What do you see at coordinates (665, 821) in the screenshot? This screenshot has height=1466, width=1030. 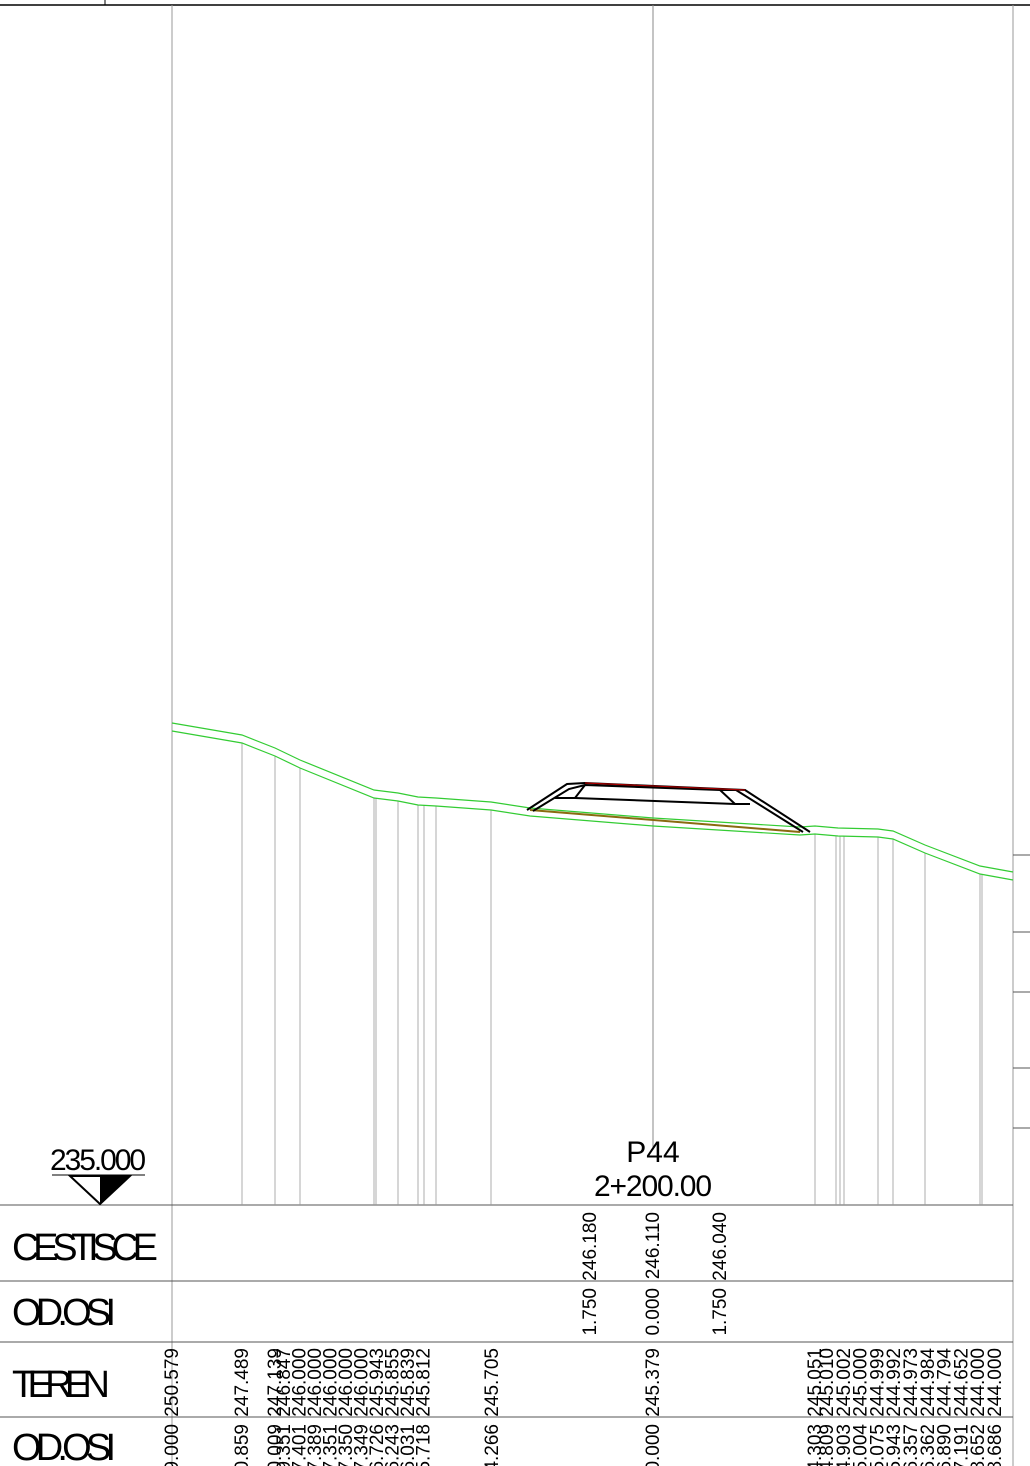 I see `subgrade` at bounding box center [665, 821].